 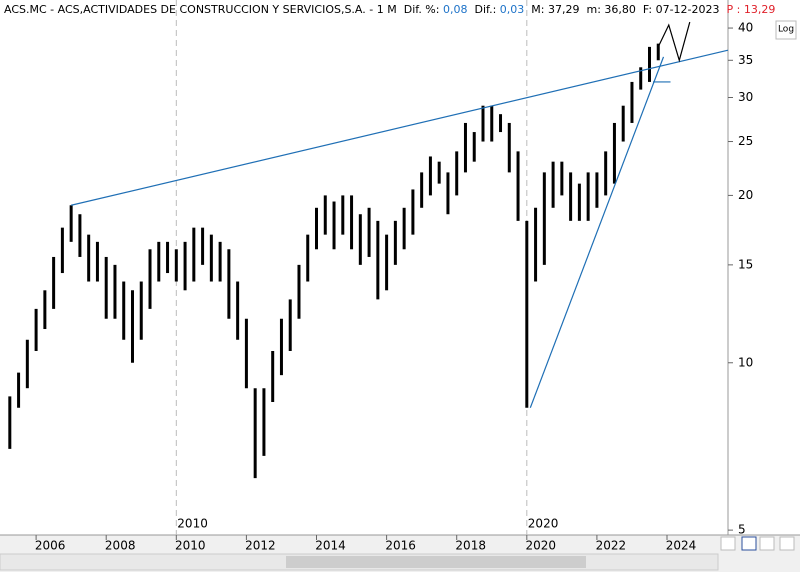 What do you see at coordinates (455, 9) in the screenshot?
I see `value: 0,08` at bounding box center [455, 9].